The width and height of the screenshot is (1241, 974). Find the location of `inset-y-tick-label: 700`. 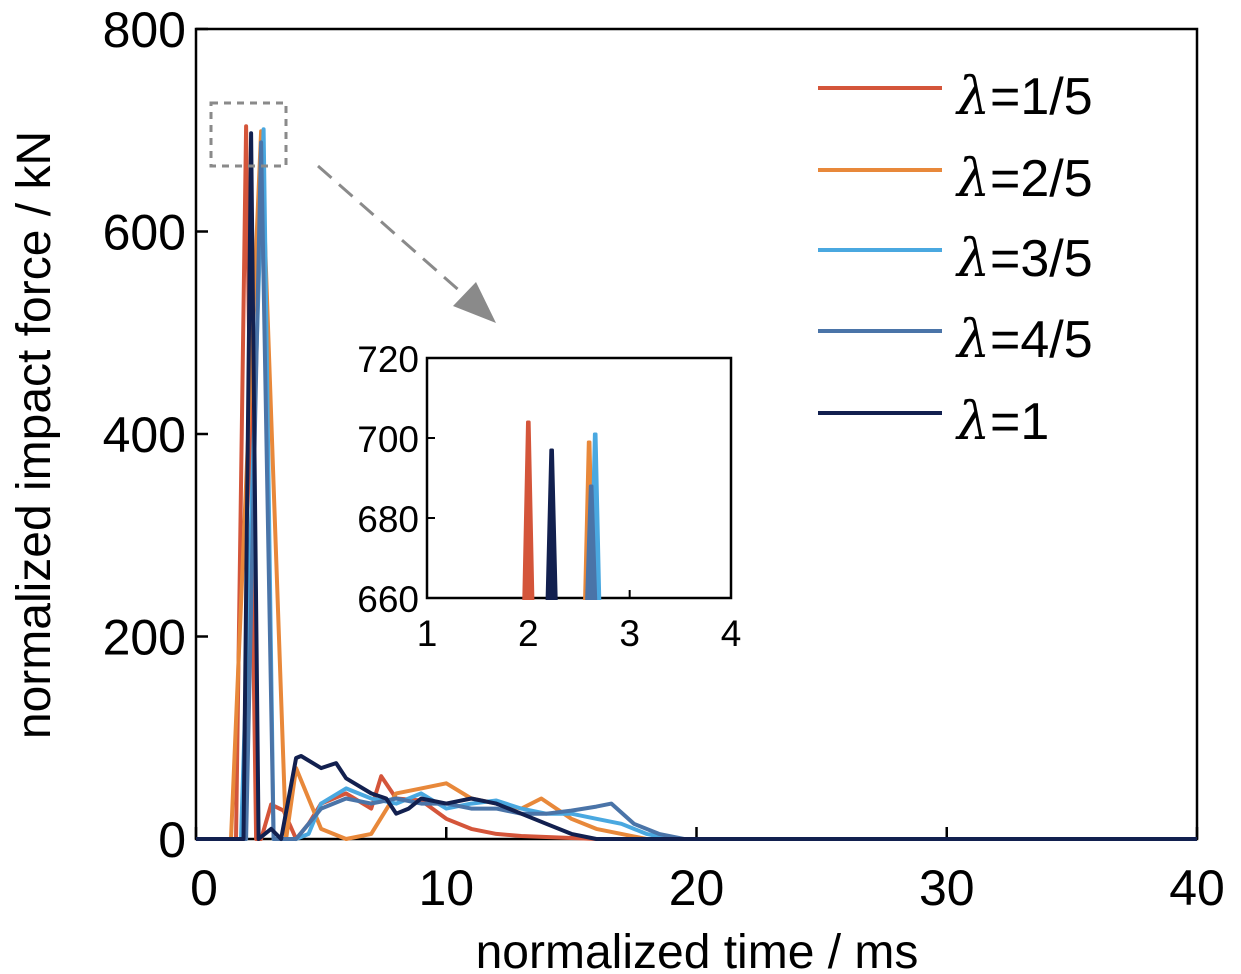

inset-y-tick-label: 700 is located at coordinates (388, 439).